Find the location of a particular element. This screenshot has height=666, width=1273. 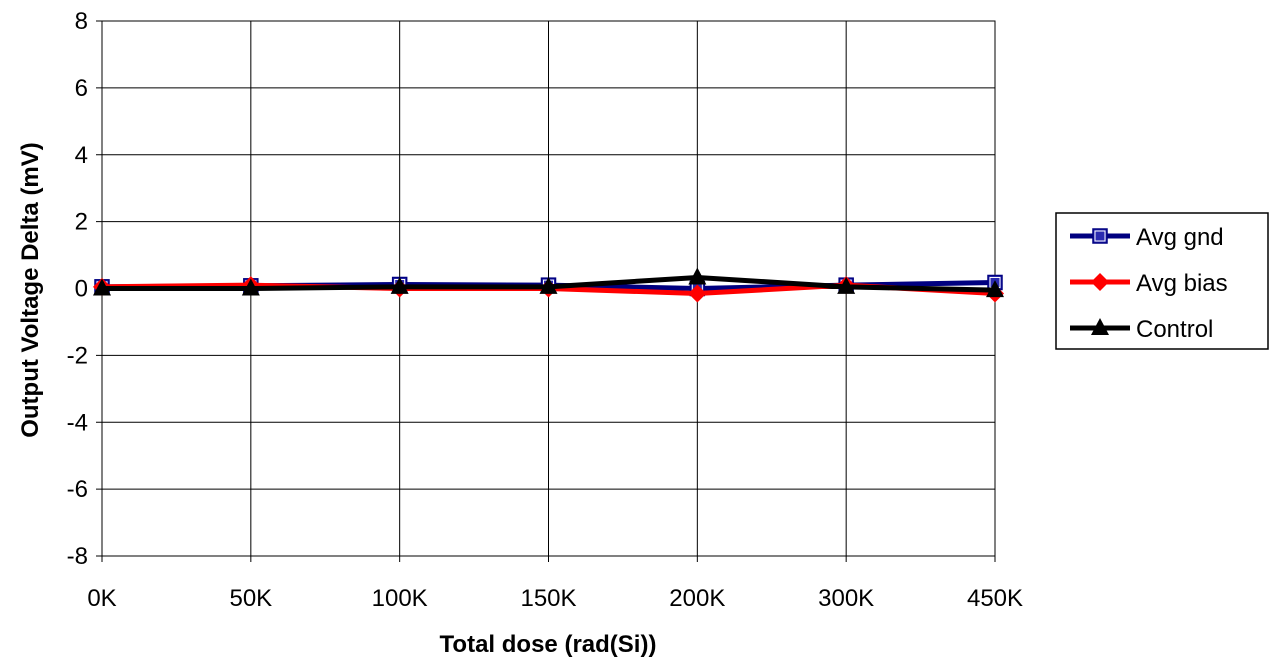

y-tick-label: -8 is located at coordinates (77, 556).